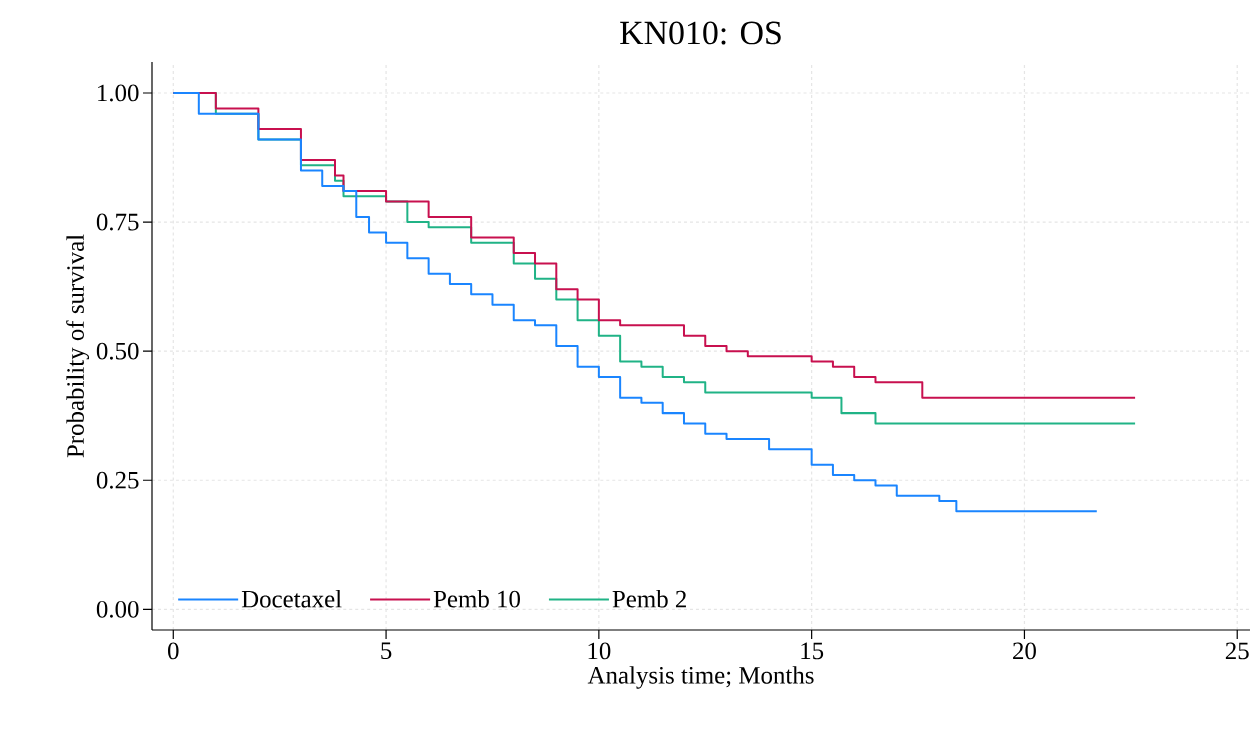  What do you see at coordinates (700, 677) in the screenshot?
I see `x-axis-title: Analysis time; Months` at bounding box center [700, 677].